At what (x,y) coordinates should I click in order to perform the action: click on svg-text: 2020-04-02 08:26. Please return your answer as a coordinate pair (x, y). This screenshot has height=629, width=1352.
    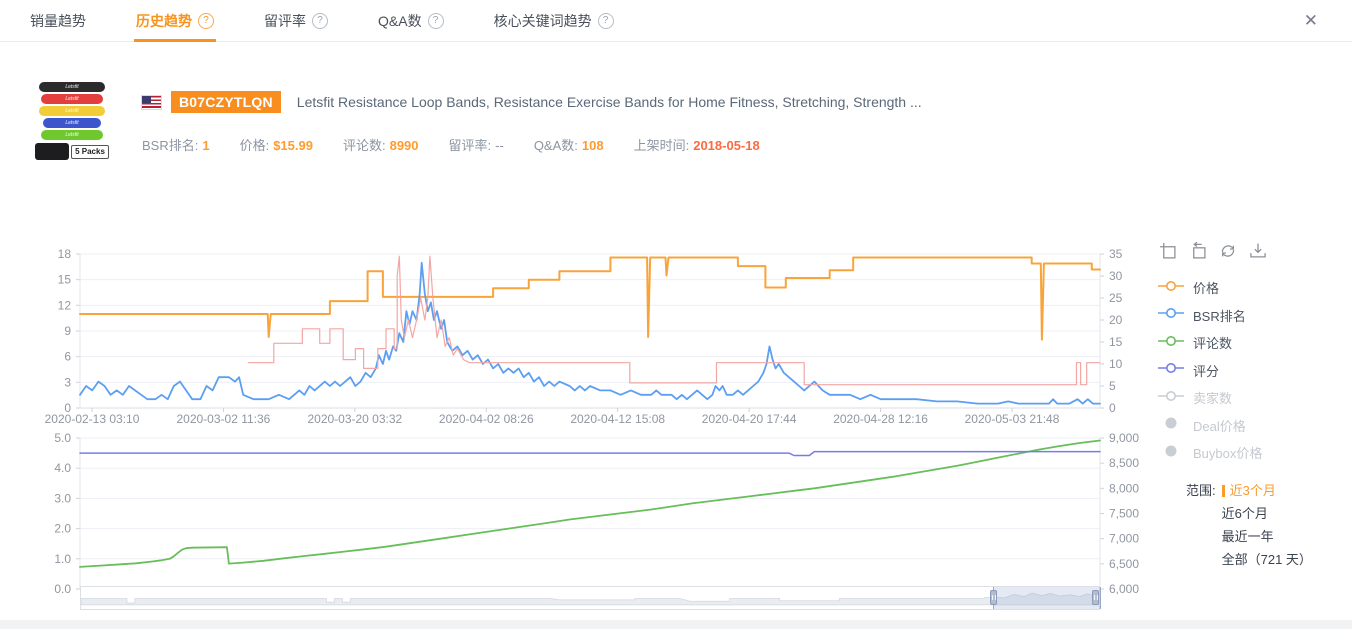
    Looking at the image, I should click on (486, 419).